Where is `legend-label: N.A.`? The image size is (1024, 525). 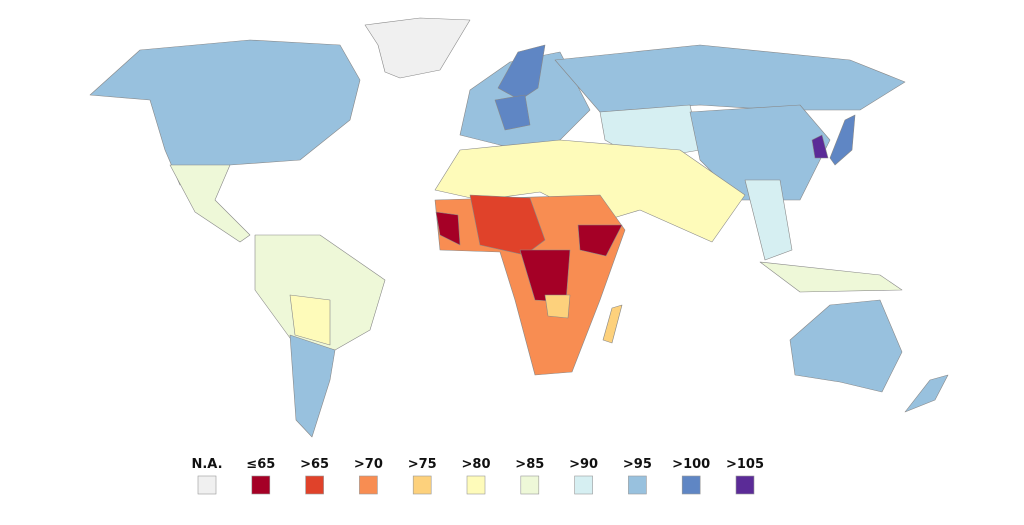 legend-label: N.A. is located at coordinates (206, 464).